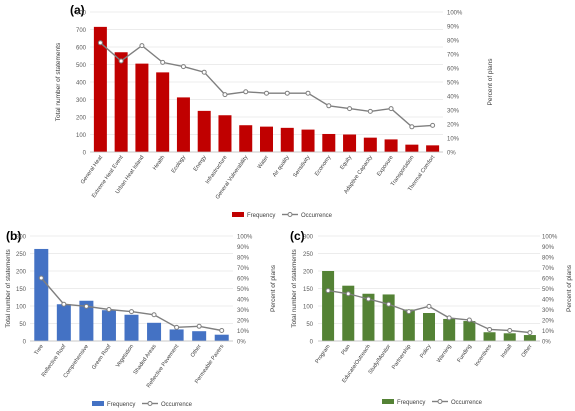  I want to click on x-tick-label: Shaded Areas, so click(145, 360).